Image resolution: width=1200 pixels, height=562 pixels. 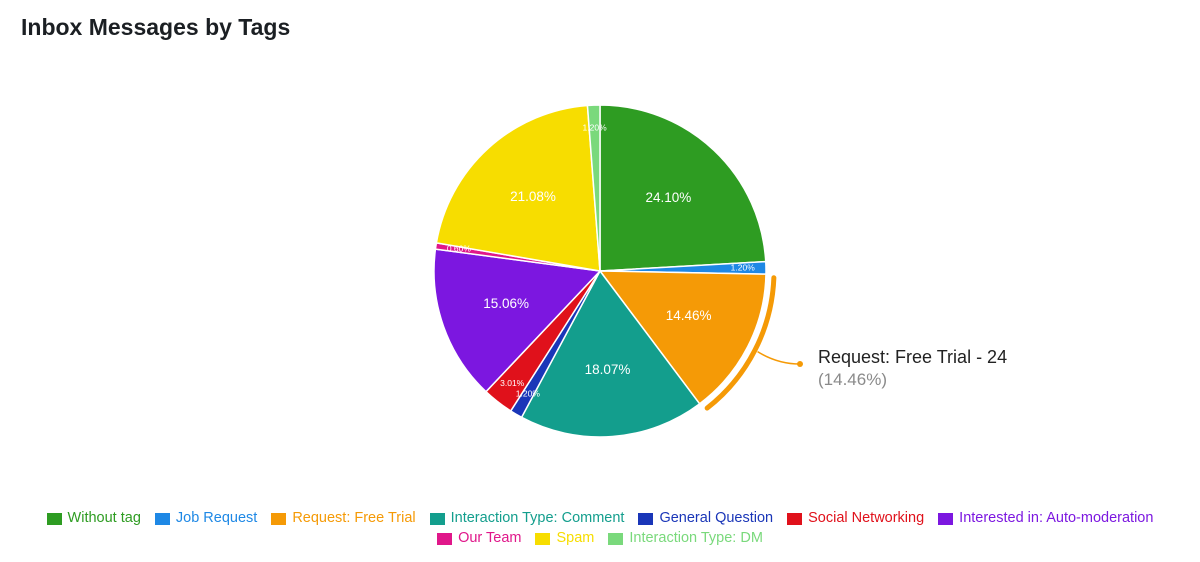 What do you see at coordinates (608, 369) in the screenshot?
I see `slice-label-interaction-type-comment: 18.07%` at bounding box center [608, 369].